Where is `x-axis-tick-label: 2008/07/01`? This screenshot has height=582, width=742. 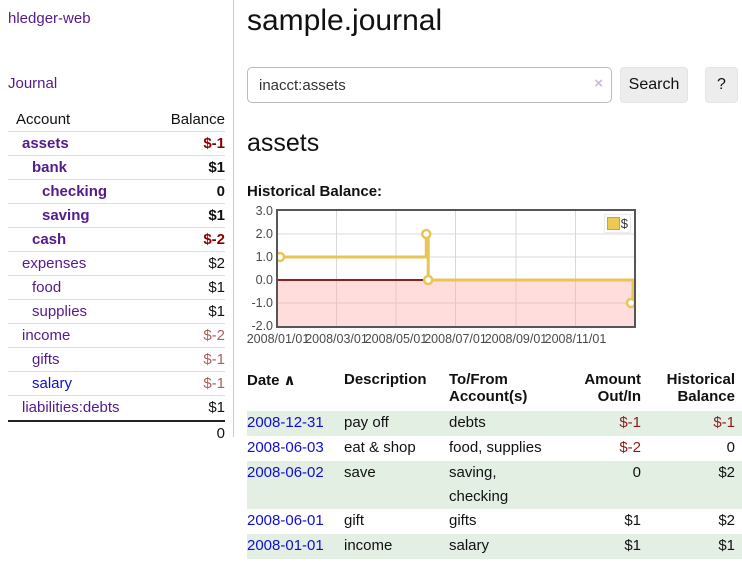 x-axis-tick-label: 2008/07/01 is located at coordinates (455, 339).